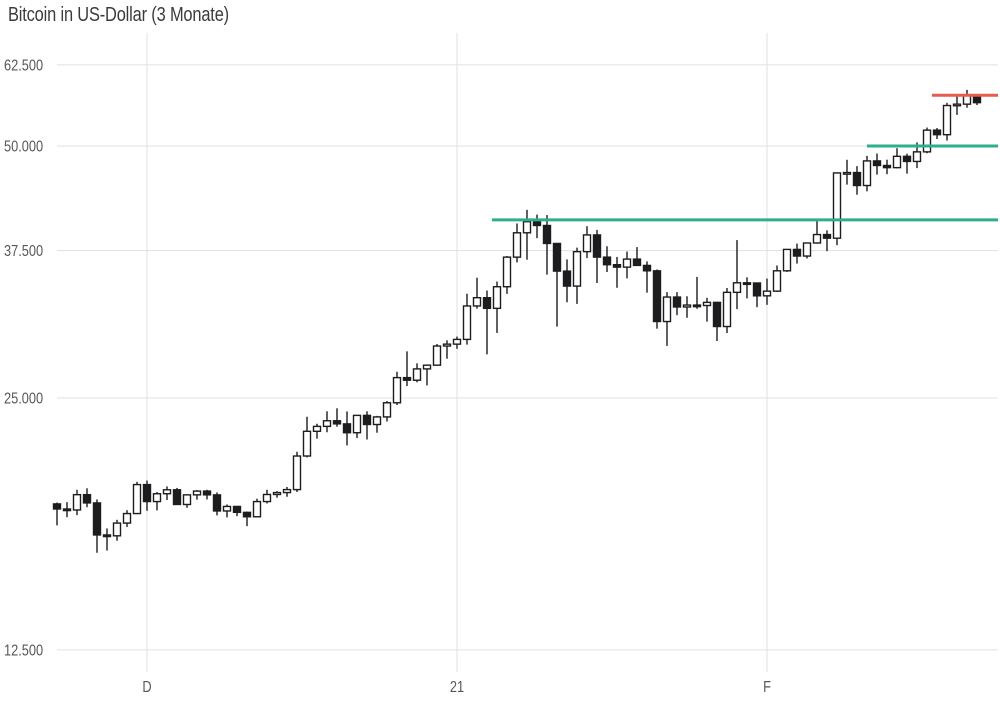  I want to click on y-tick-label: 25.000, so click(23, 399).